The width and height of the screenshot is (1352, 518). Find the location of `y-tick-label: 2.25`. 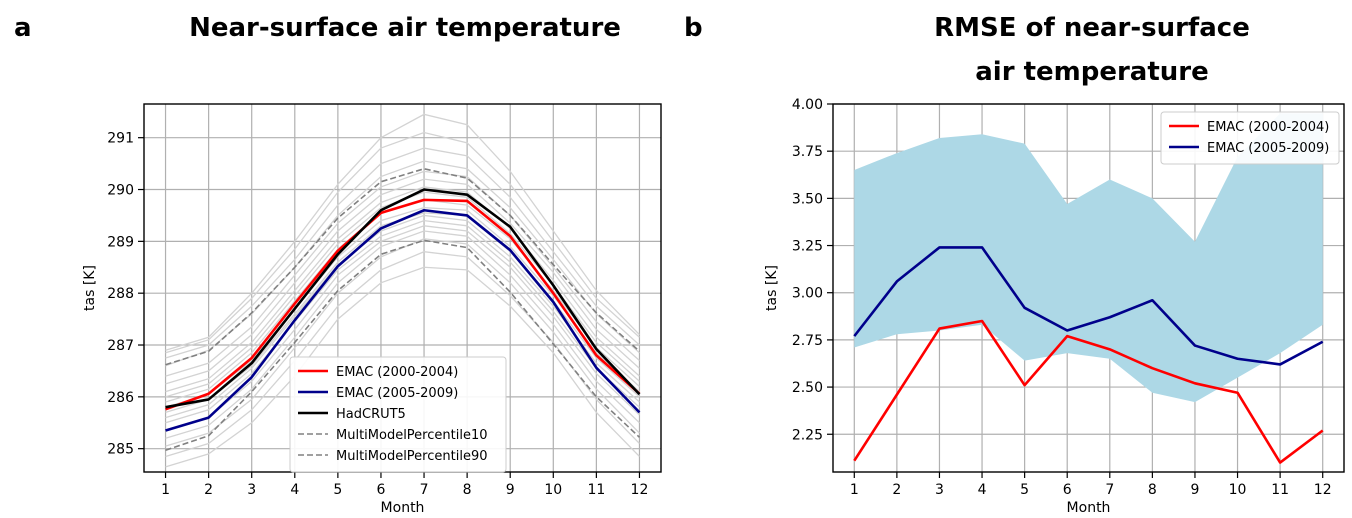

y-tick-label: 2.25 is located at coordinates (807, 435).